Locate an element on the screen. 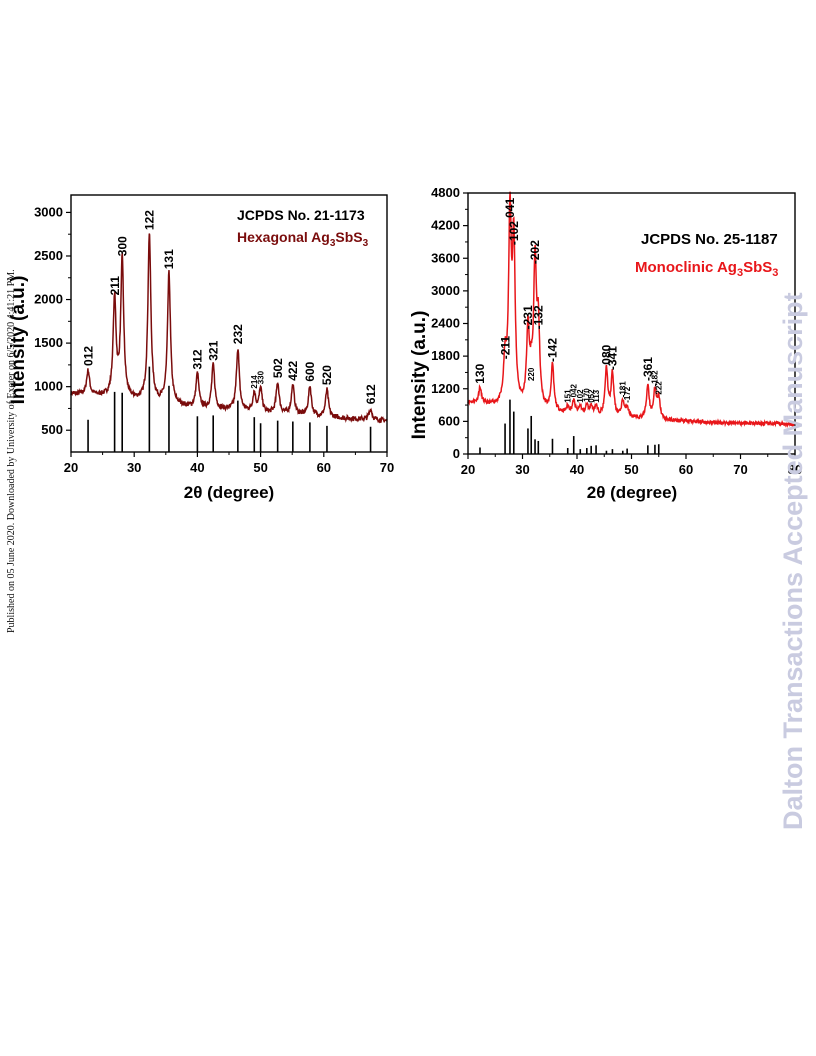 This screenshot has height=1056, width=816. right-x-tick-label: 50 is located at coordinates (631, 469).